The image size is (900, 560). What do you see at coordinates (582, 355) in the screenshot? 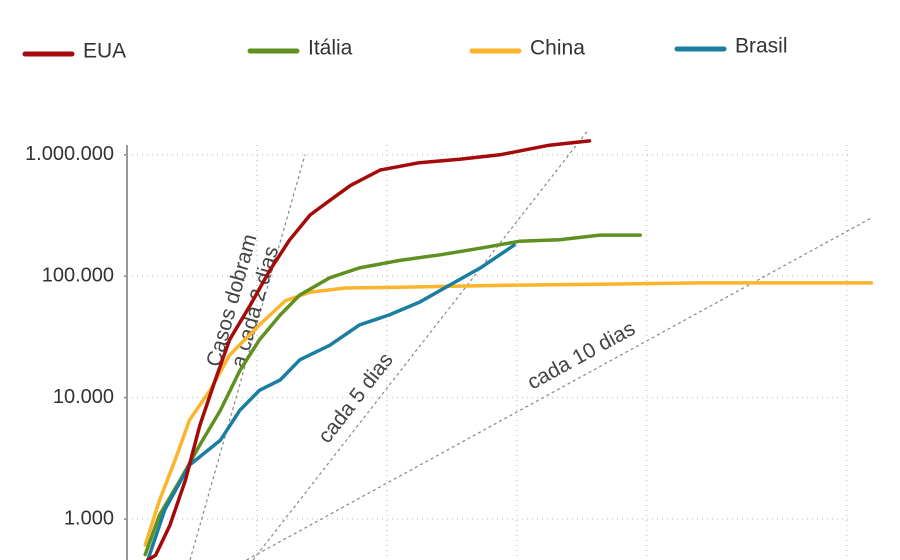
I see `reference-label: cada 10 dias` at bounding box center [582, 355].